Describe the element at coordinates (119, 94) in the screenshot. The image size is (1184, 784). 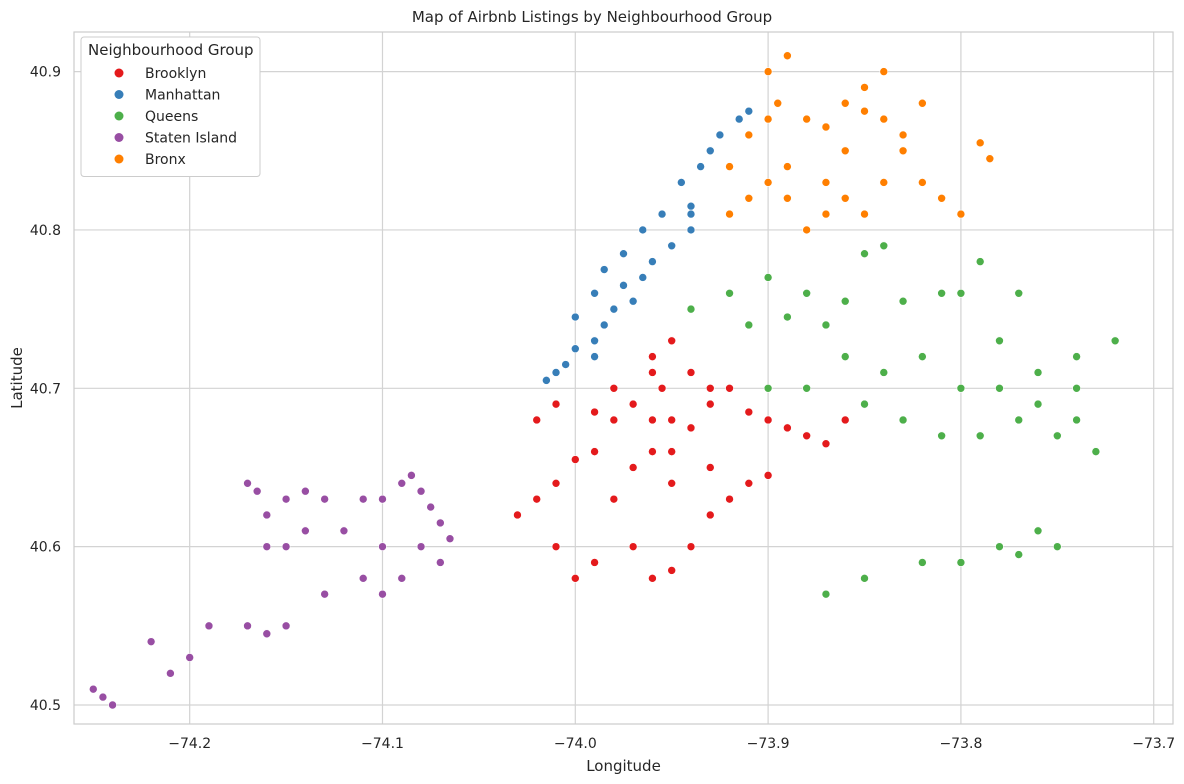
I see `legend-marker` at that location.